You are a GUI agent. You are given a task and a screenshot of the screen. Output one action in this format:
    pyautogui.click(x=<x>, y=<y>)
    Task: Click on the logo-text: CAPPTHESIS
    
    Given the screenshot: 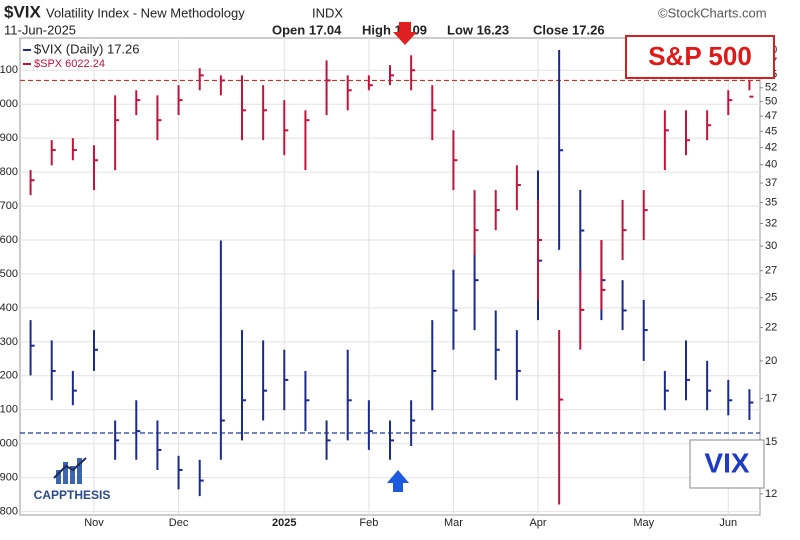 What is the action you would take?
    pyautogui.click(x=72, y=495)
    